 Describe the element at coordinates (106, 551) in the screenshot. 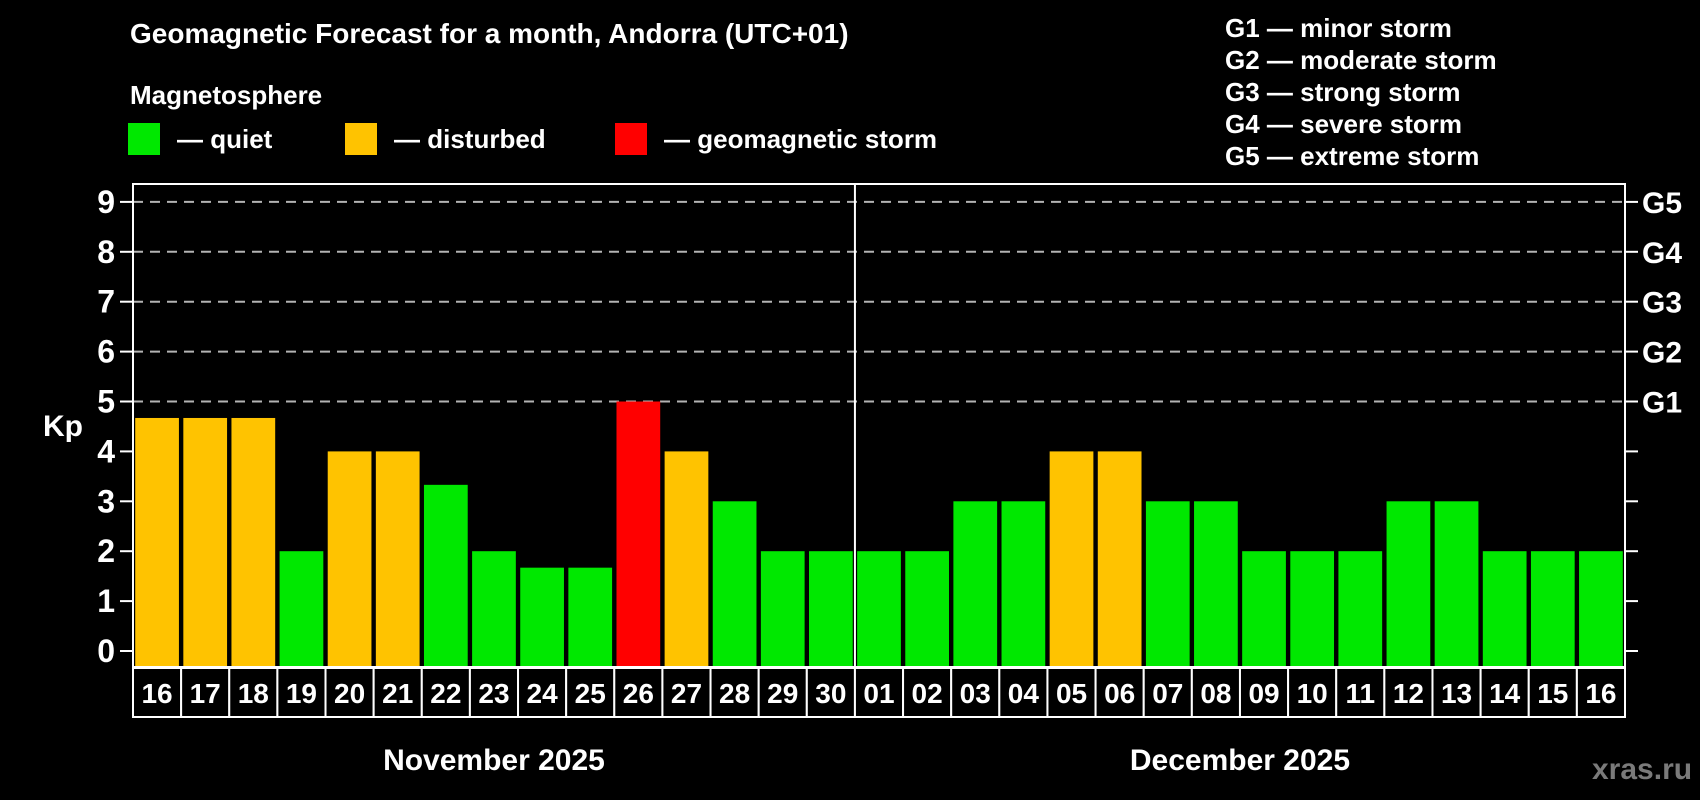

I see `y-tick-label-2: 2` at that location.